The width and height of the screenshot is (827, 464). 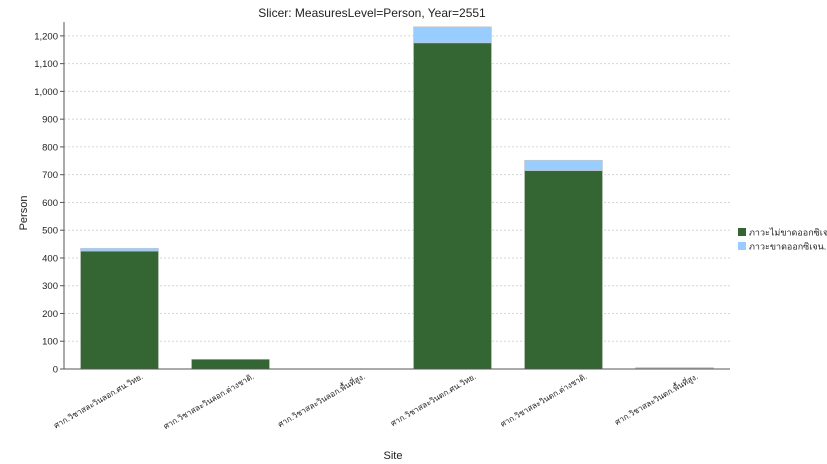 What do you see at coordinates (55, 370) in the screenshot?
I see `y-tick-label: 0` at bounding box center [55, 370].